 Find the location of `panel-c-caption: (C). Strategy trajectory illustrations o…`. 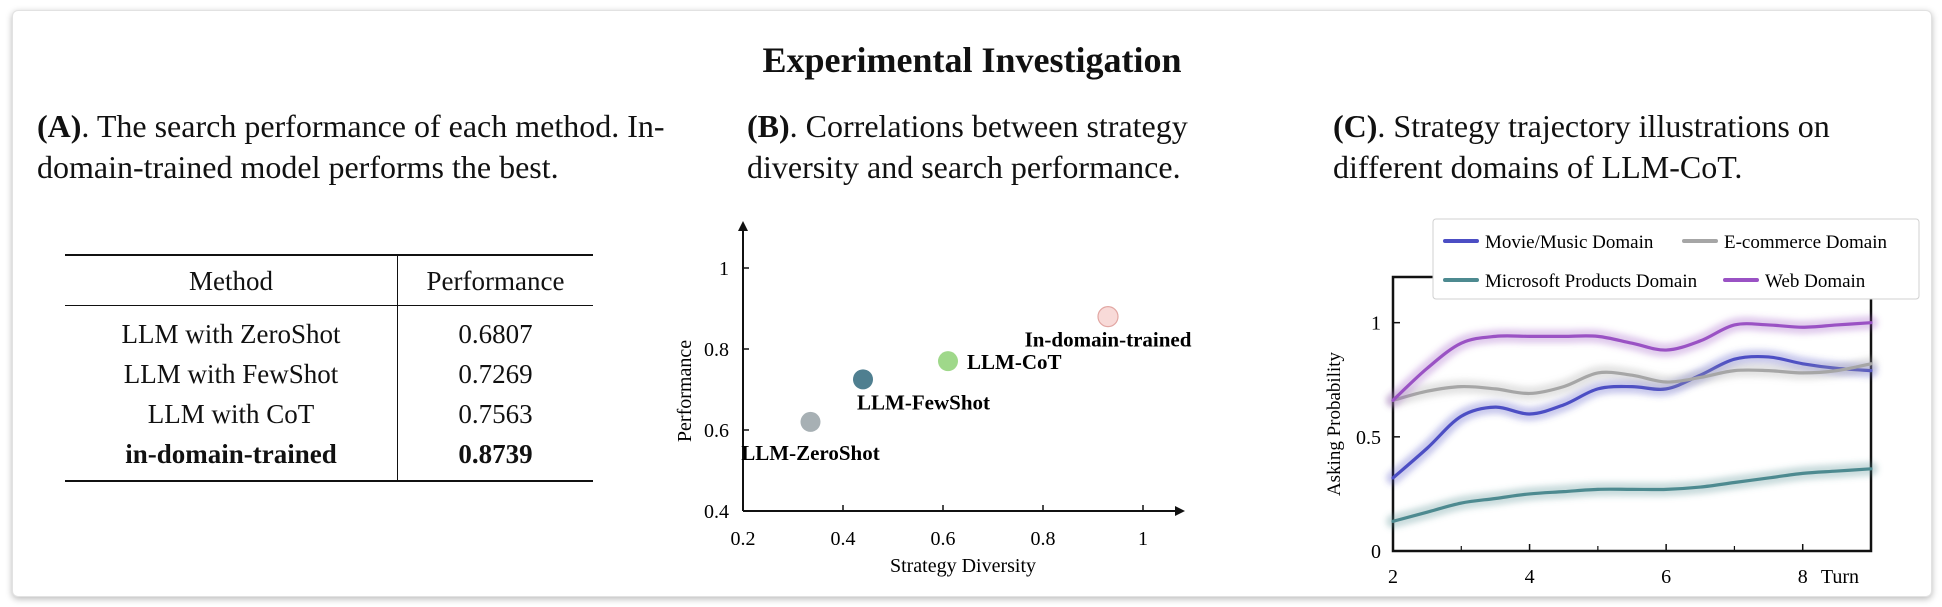

panel-c-caption: (C). Strategy trajectory illustrations o… is located at coordinates (1623, 147).